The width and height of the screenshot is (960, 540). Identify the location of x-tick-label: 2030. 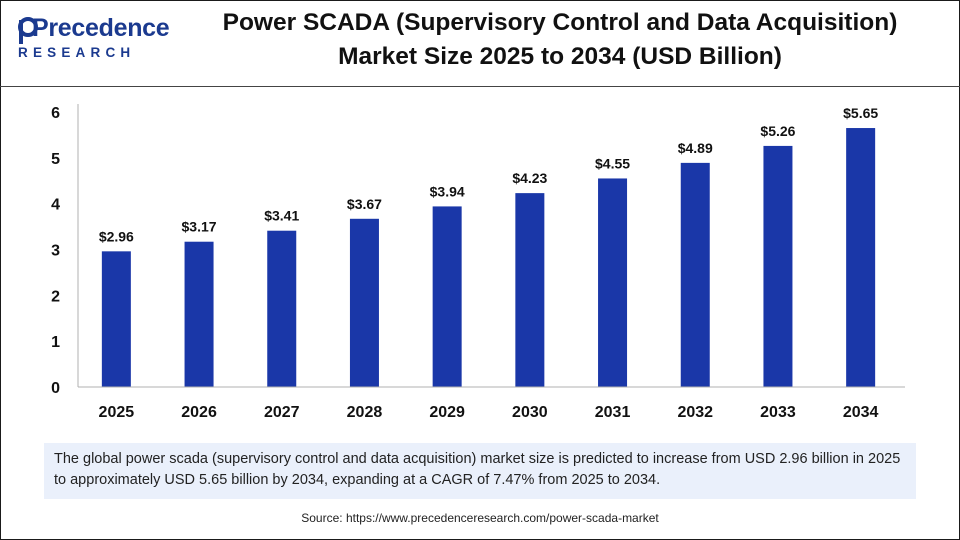
(530, 412).